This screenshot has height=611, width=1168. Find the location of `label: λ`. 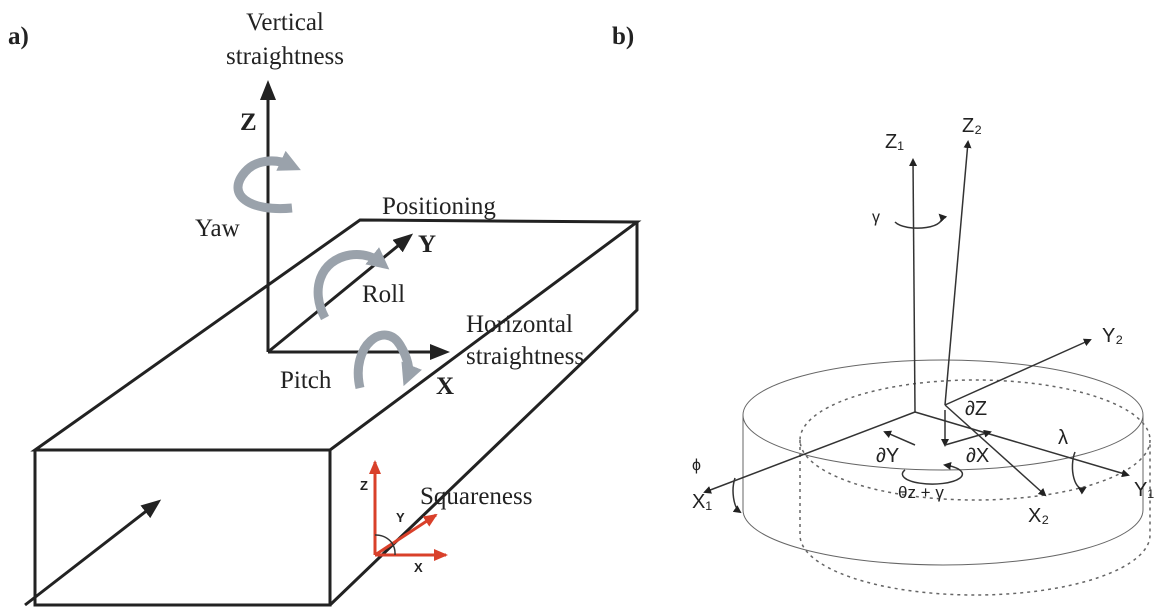

label: λ is located at coordinates (1063, 438).